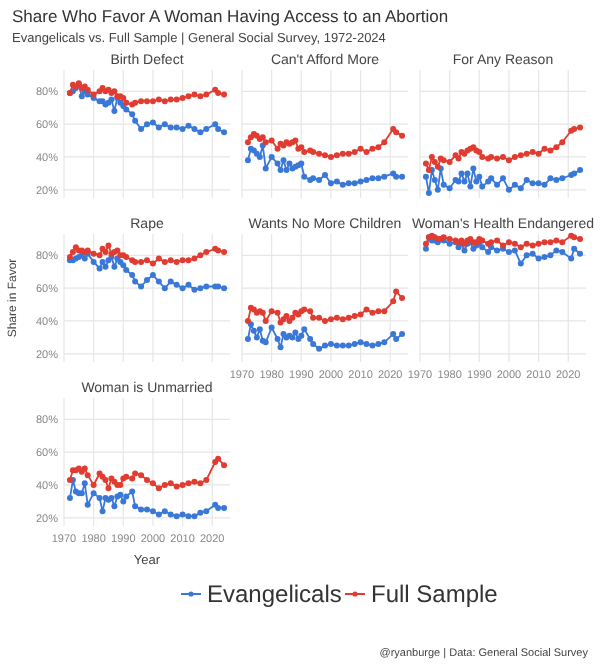  I want to click on chart-title: Share Who Favor A Woman Having Access to an Abortion, so click(230, 16).